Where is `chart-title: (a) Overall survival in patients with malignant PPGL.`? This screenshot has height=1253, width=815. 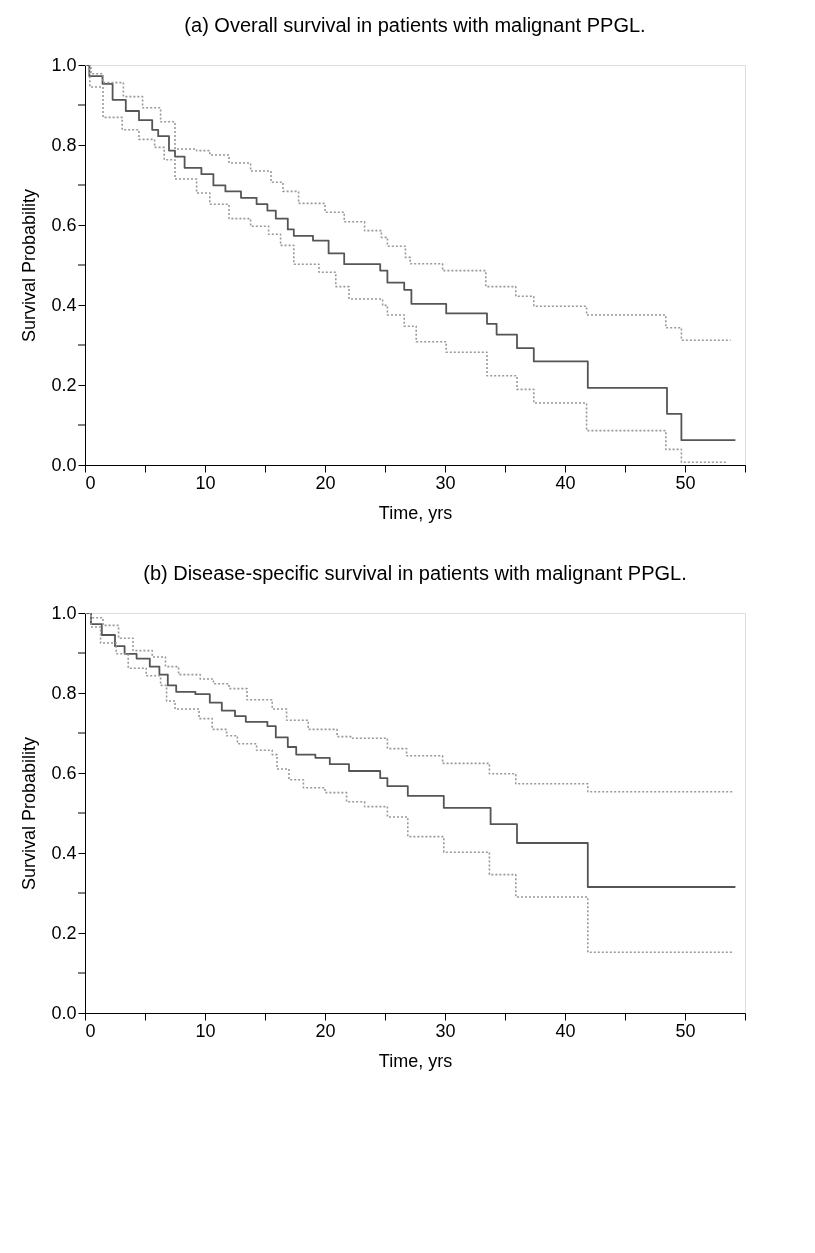
chart-title: (a) Overall survival in patients with malignant PPGL. is located at coordinates (415, 25).